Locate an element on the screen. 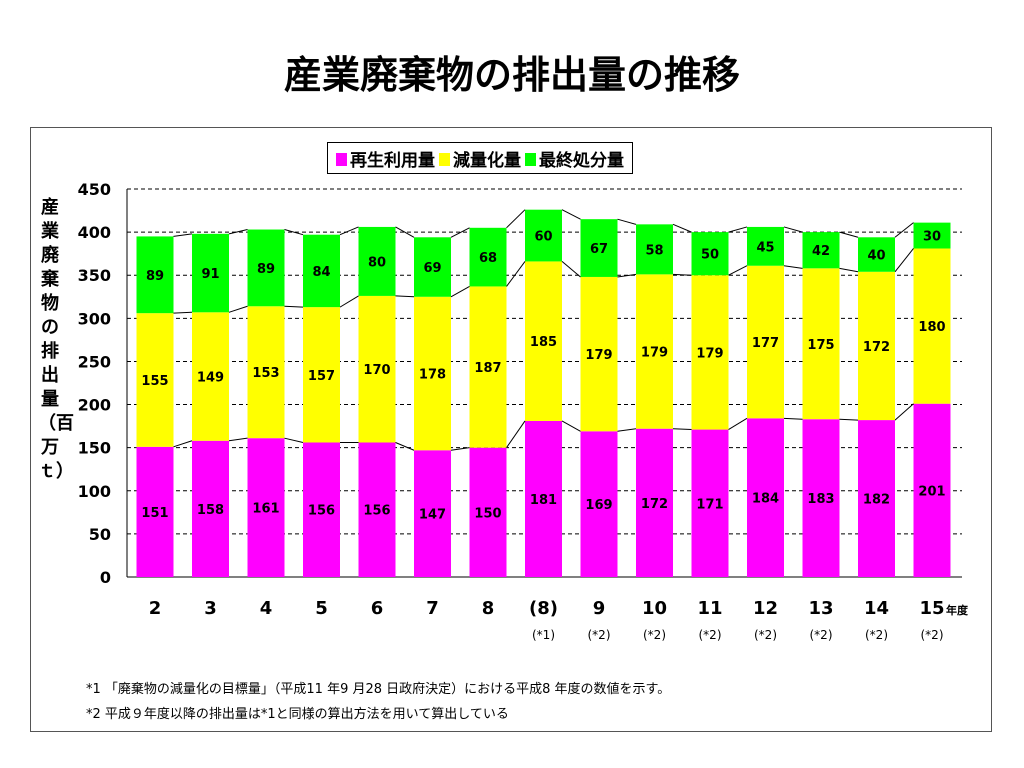 This screenshot has width=1024, height=768. y-tick-label: 350 is located at coordinates (94, 275).